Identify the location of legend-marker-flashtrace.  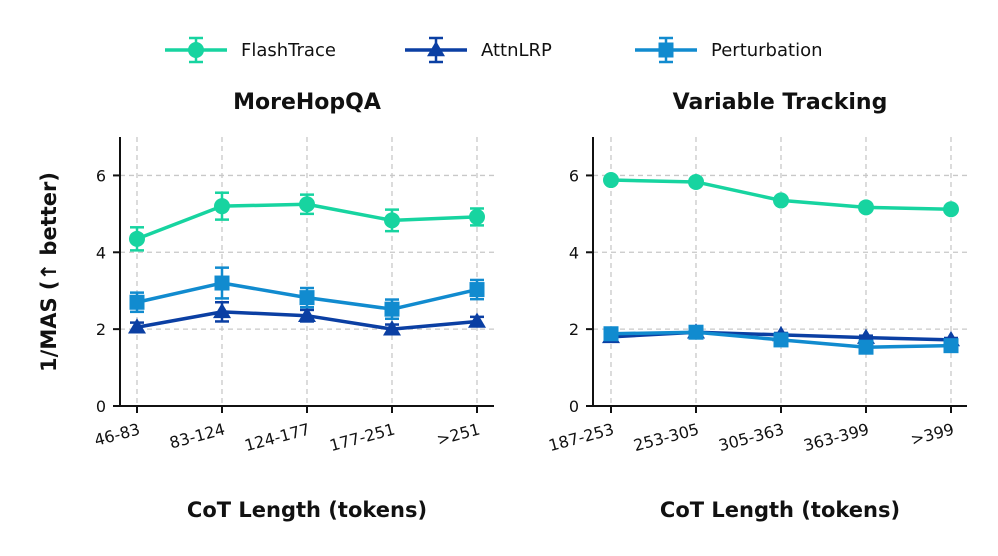
(196, 50).